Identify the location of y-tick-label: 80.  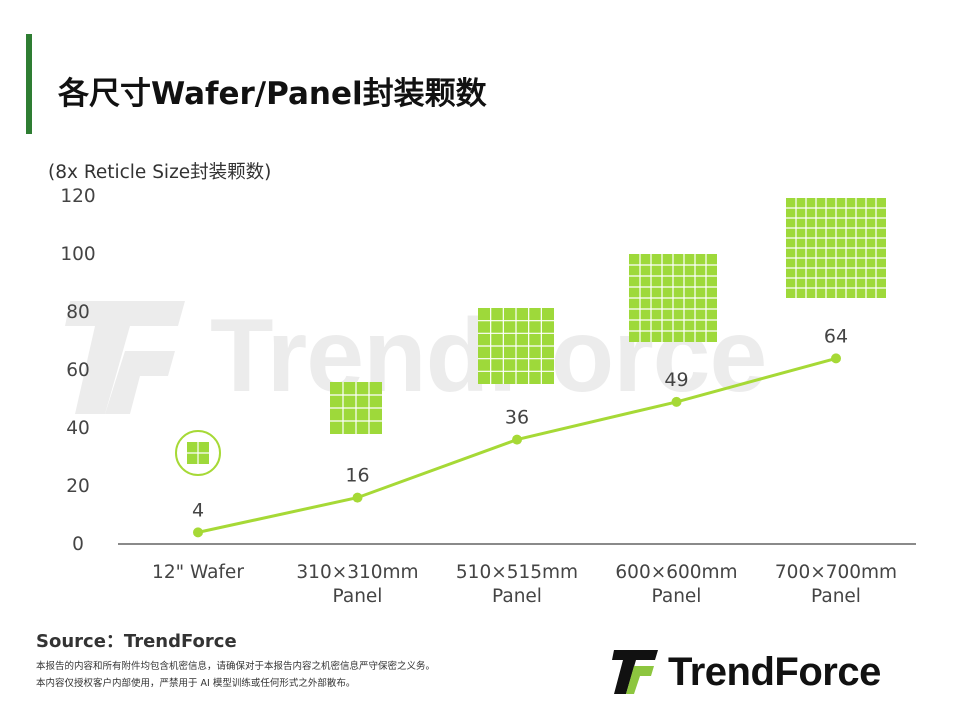
(78, 312).